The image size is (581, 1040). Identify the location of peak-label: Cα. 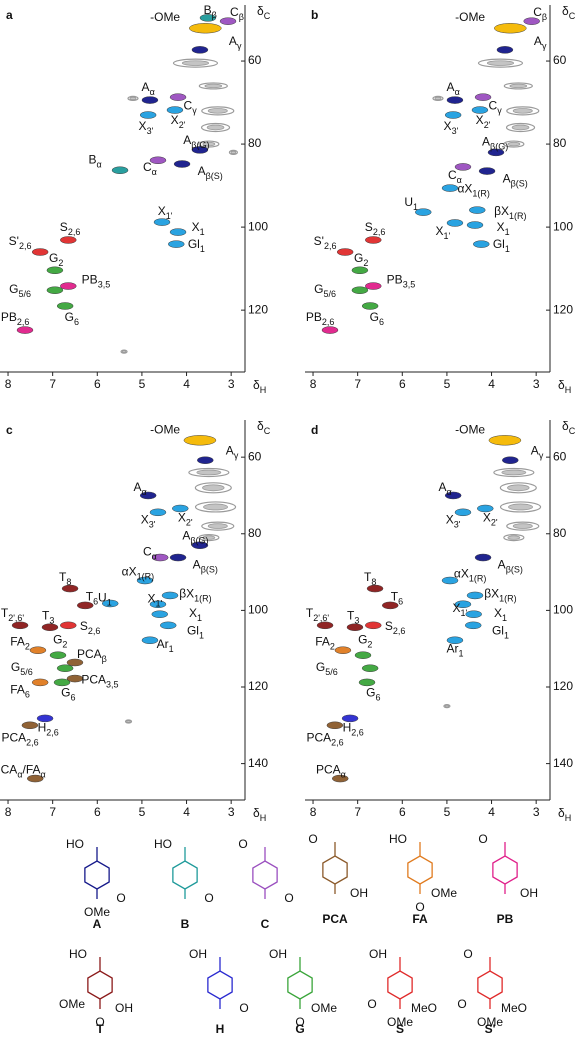
(455, 176).